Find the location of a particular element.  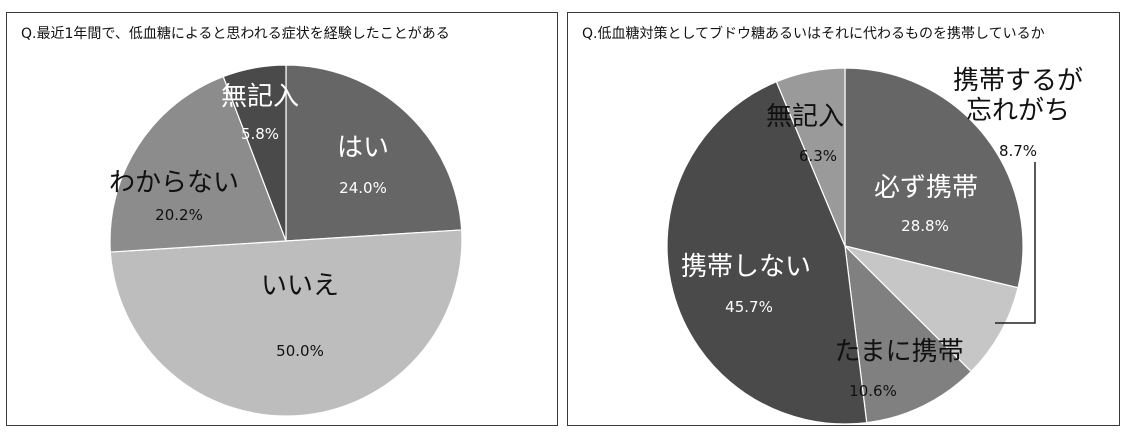

slice-value-4: 45.7% is located at coordinates (749, 307).